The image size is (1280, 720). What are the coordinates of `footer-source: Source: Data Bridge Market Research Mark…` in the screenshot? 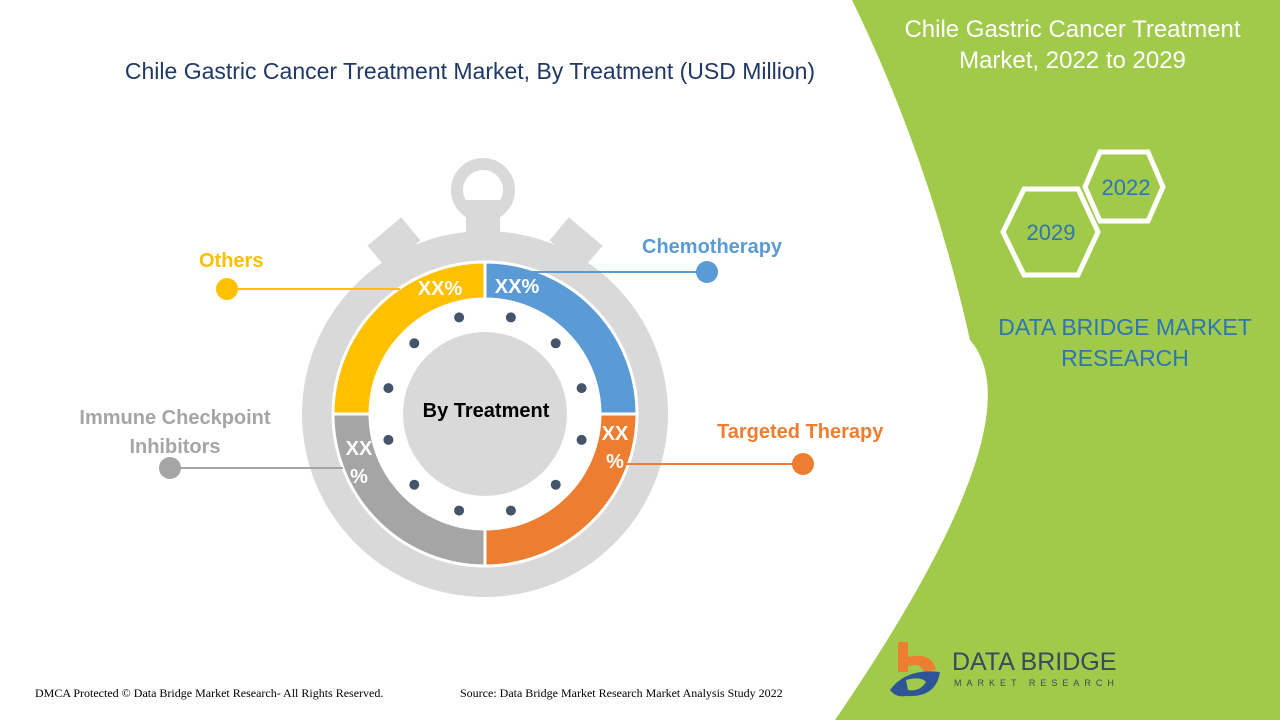 It's located at (621, 693).